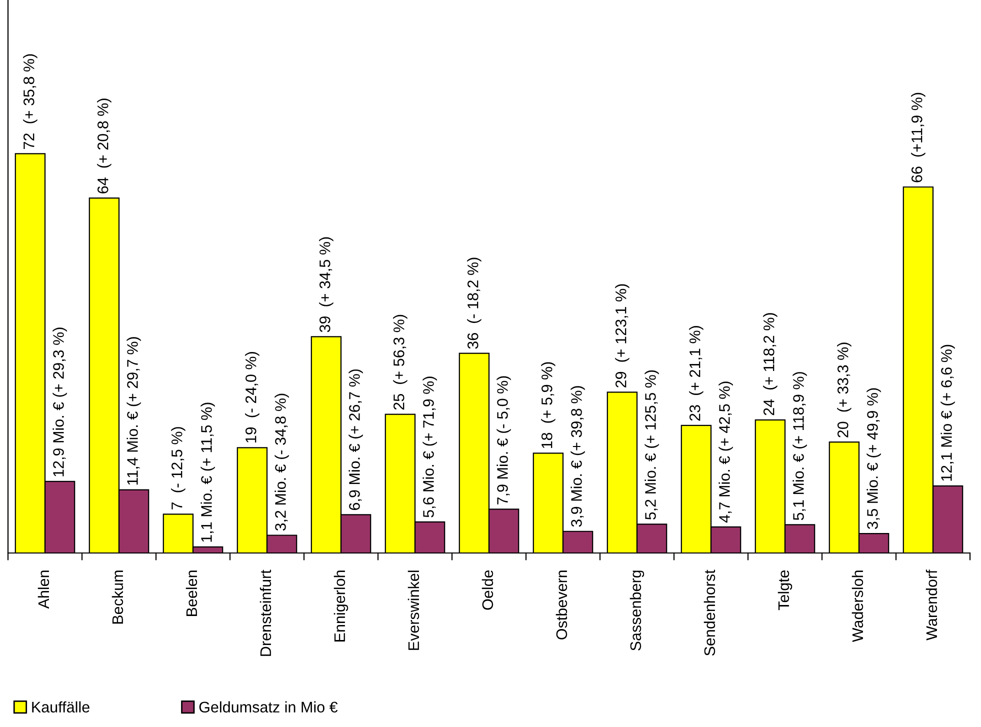 Image resolution: width=981 pixels, height=727 pixels. I want to click on data-label: 1,1 Mio. € (+ 11,5 %), so click(207, 472).